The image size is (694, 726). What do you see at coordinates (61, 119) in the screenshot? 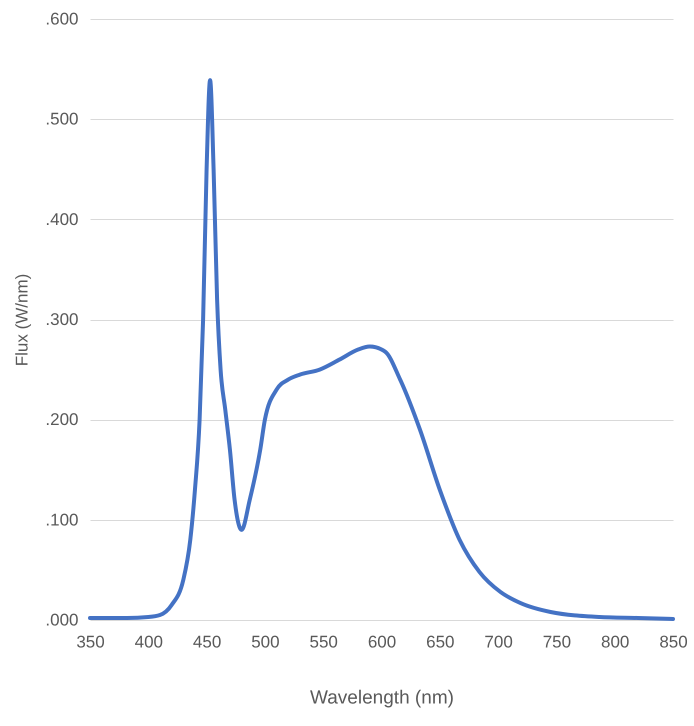
I see `y-tick-label: .500` at bounding box center [61, 119].